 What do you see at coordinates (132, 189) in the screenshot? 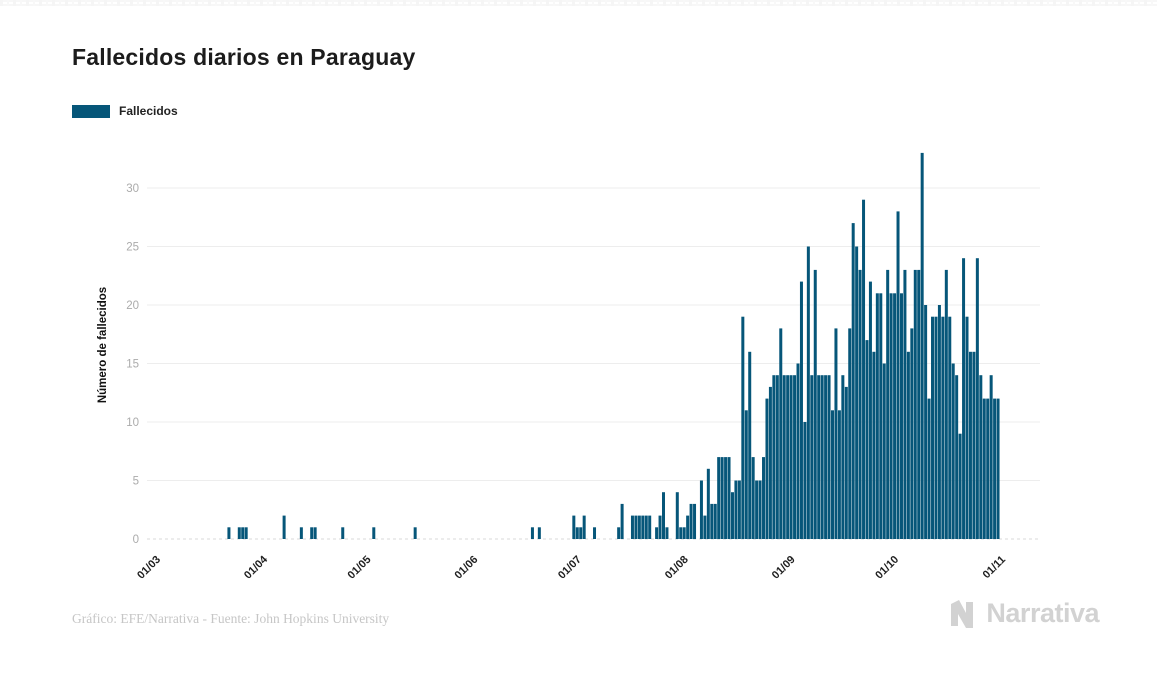
I see `svg-text: 30` at bounding box center [132, 189].